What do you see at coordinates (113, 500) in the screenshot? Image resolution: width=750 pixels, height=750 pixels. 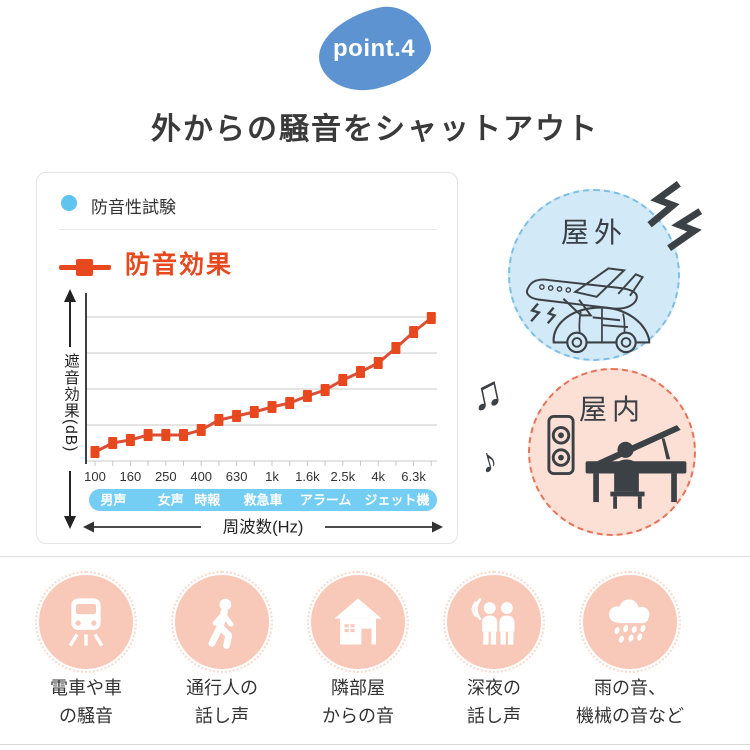 I see `svg-text: 男声` at bounding box center [113, 500].